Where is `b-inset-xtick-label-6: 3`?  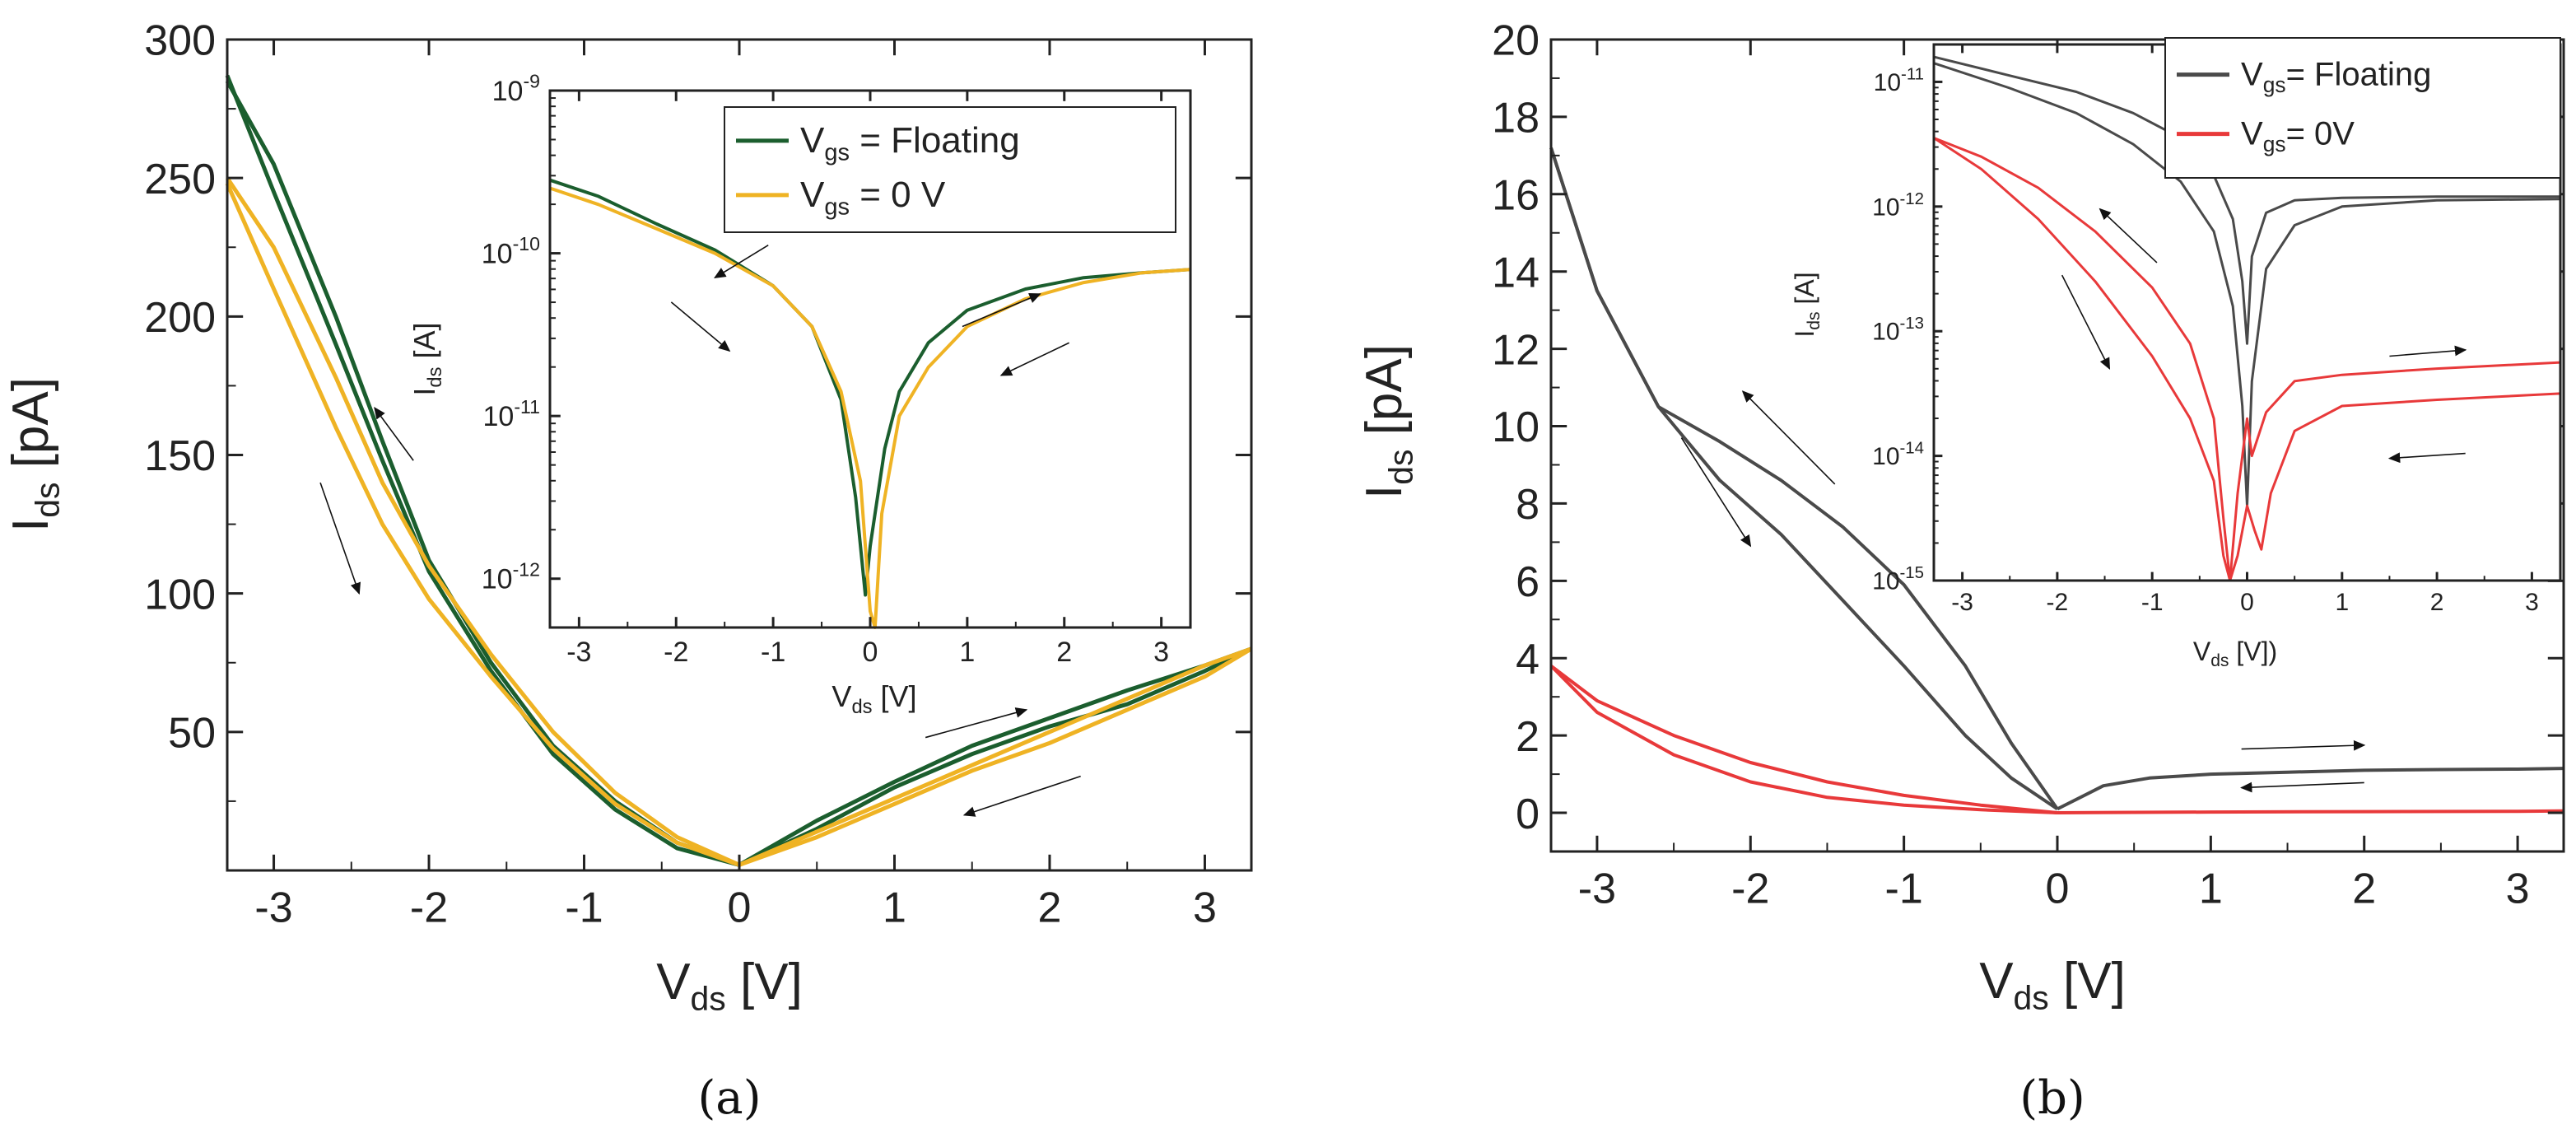
b-inset-xtick-label-6: 3 is located at coordinates (2532, 602).